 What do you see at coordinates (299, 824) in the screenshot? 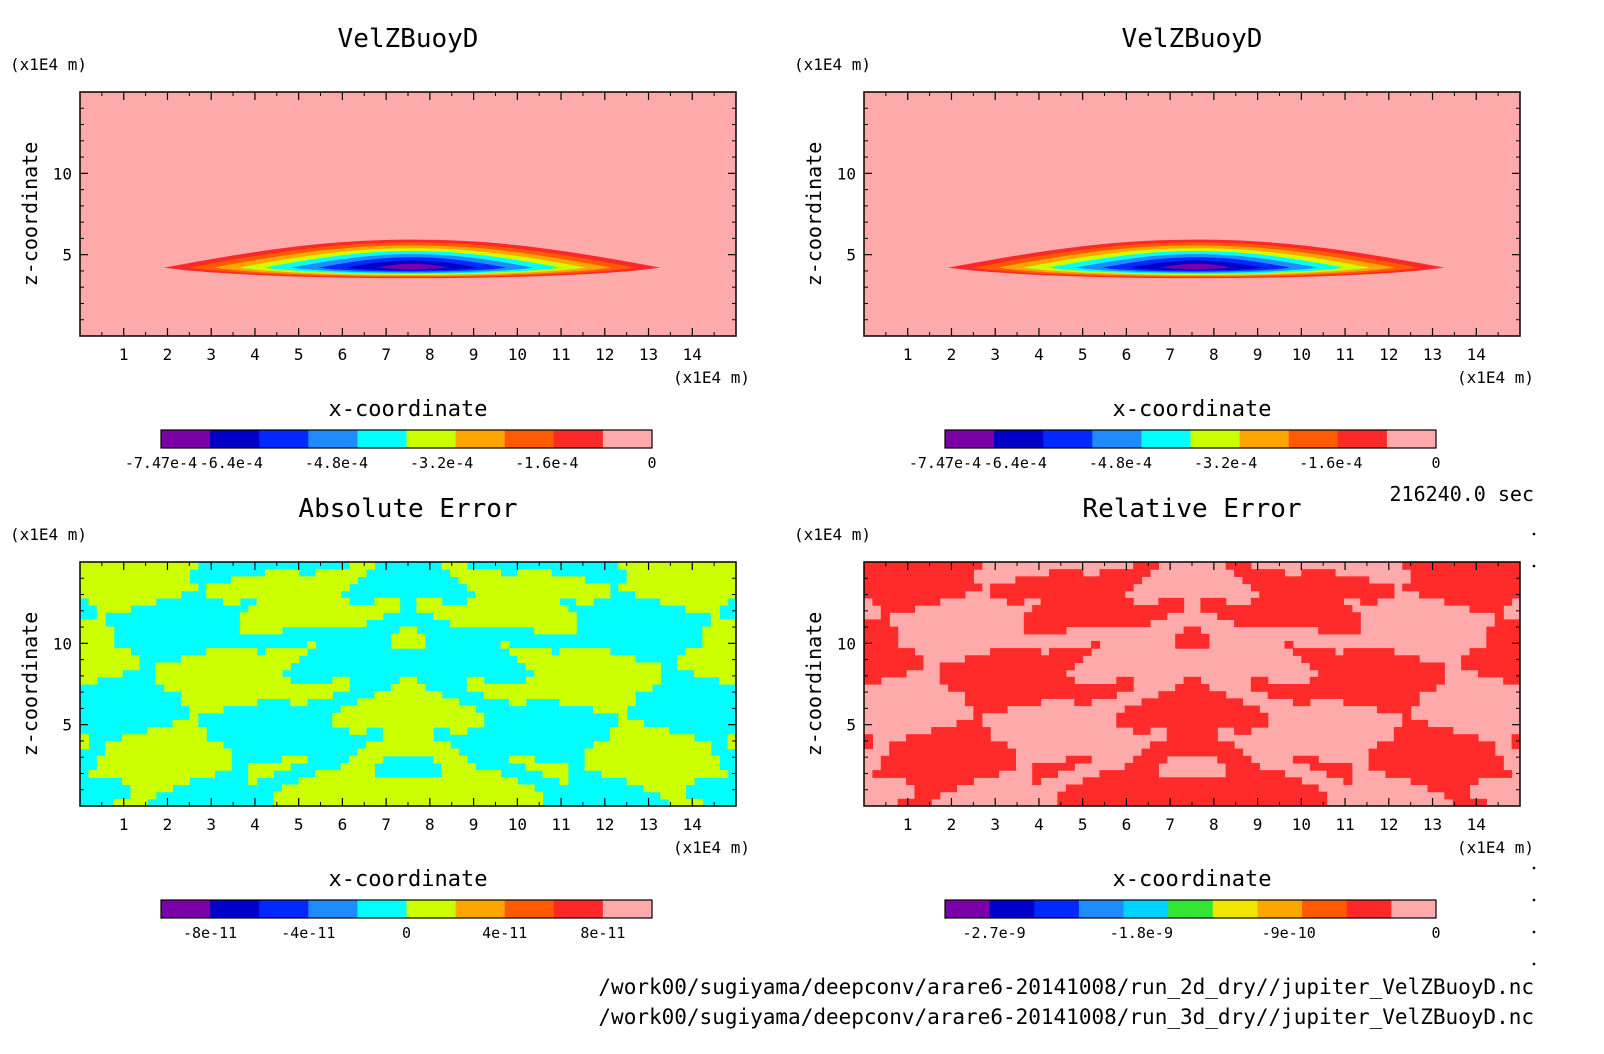
I see `x-tick-label: 5` at bounding box center [299, 824].